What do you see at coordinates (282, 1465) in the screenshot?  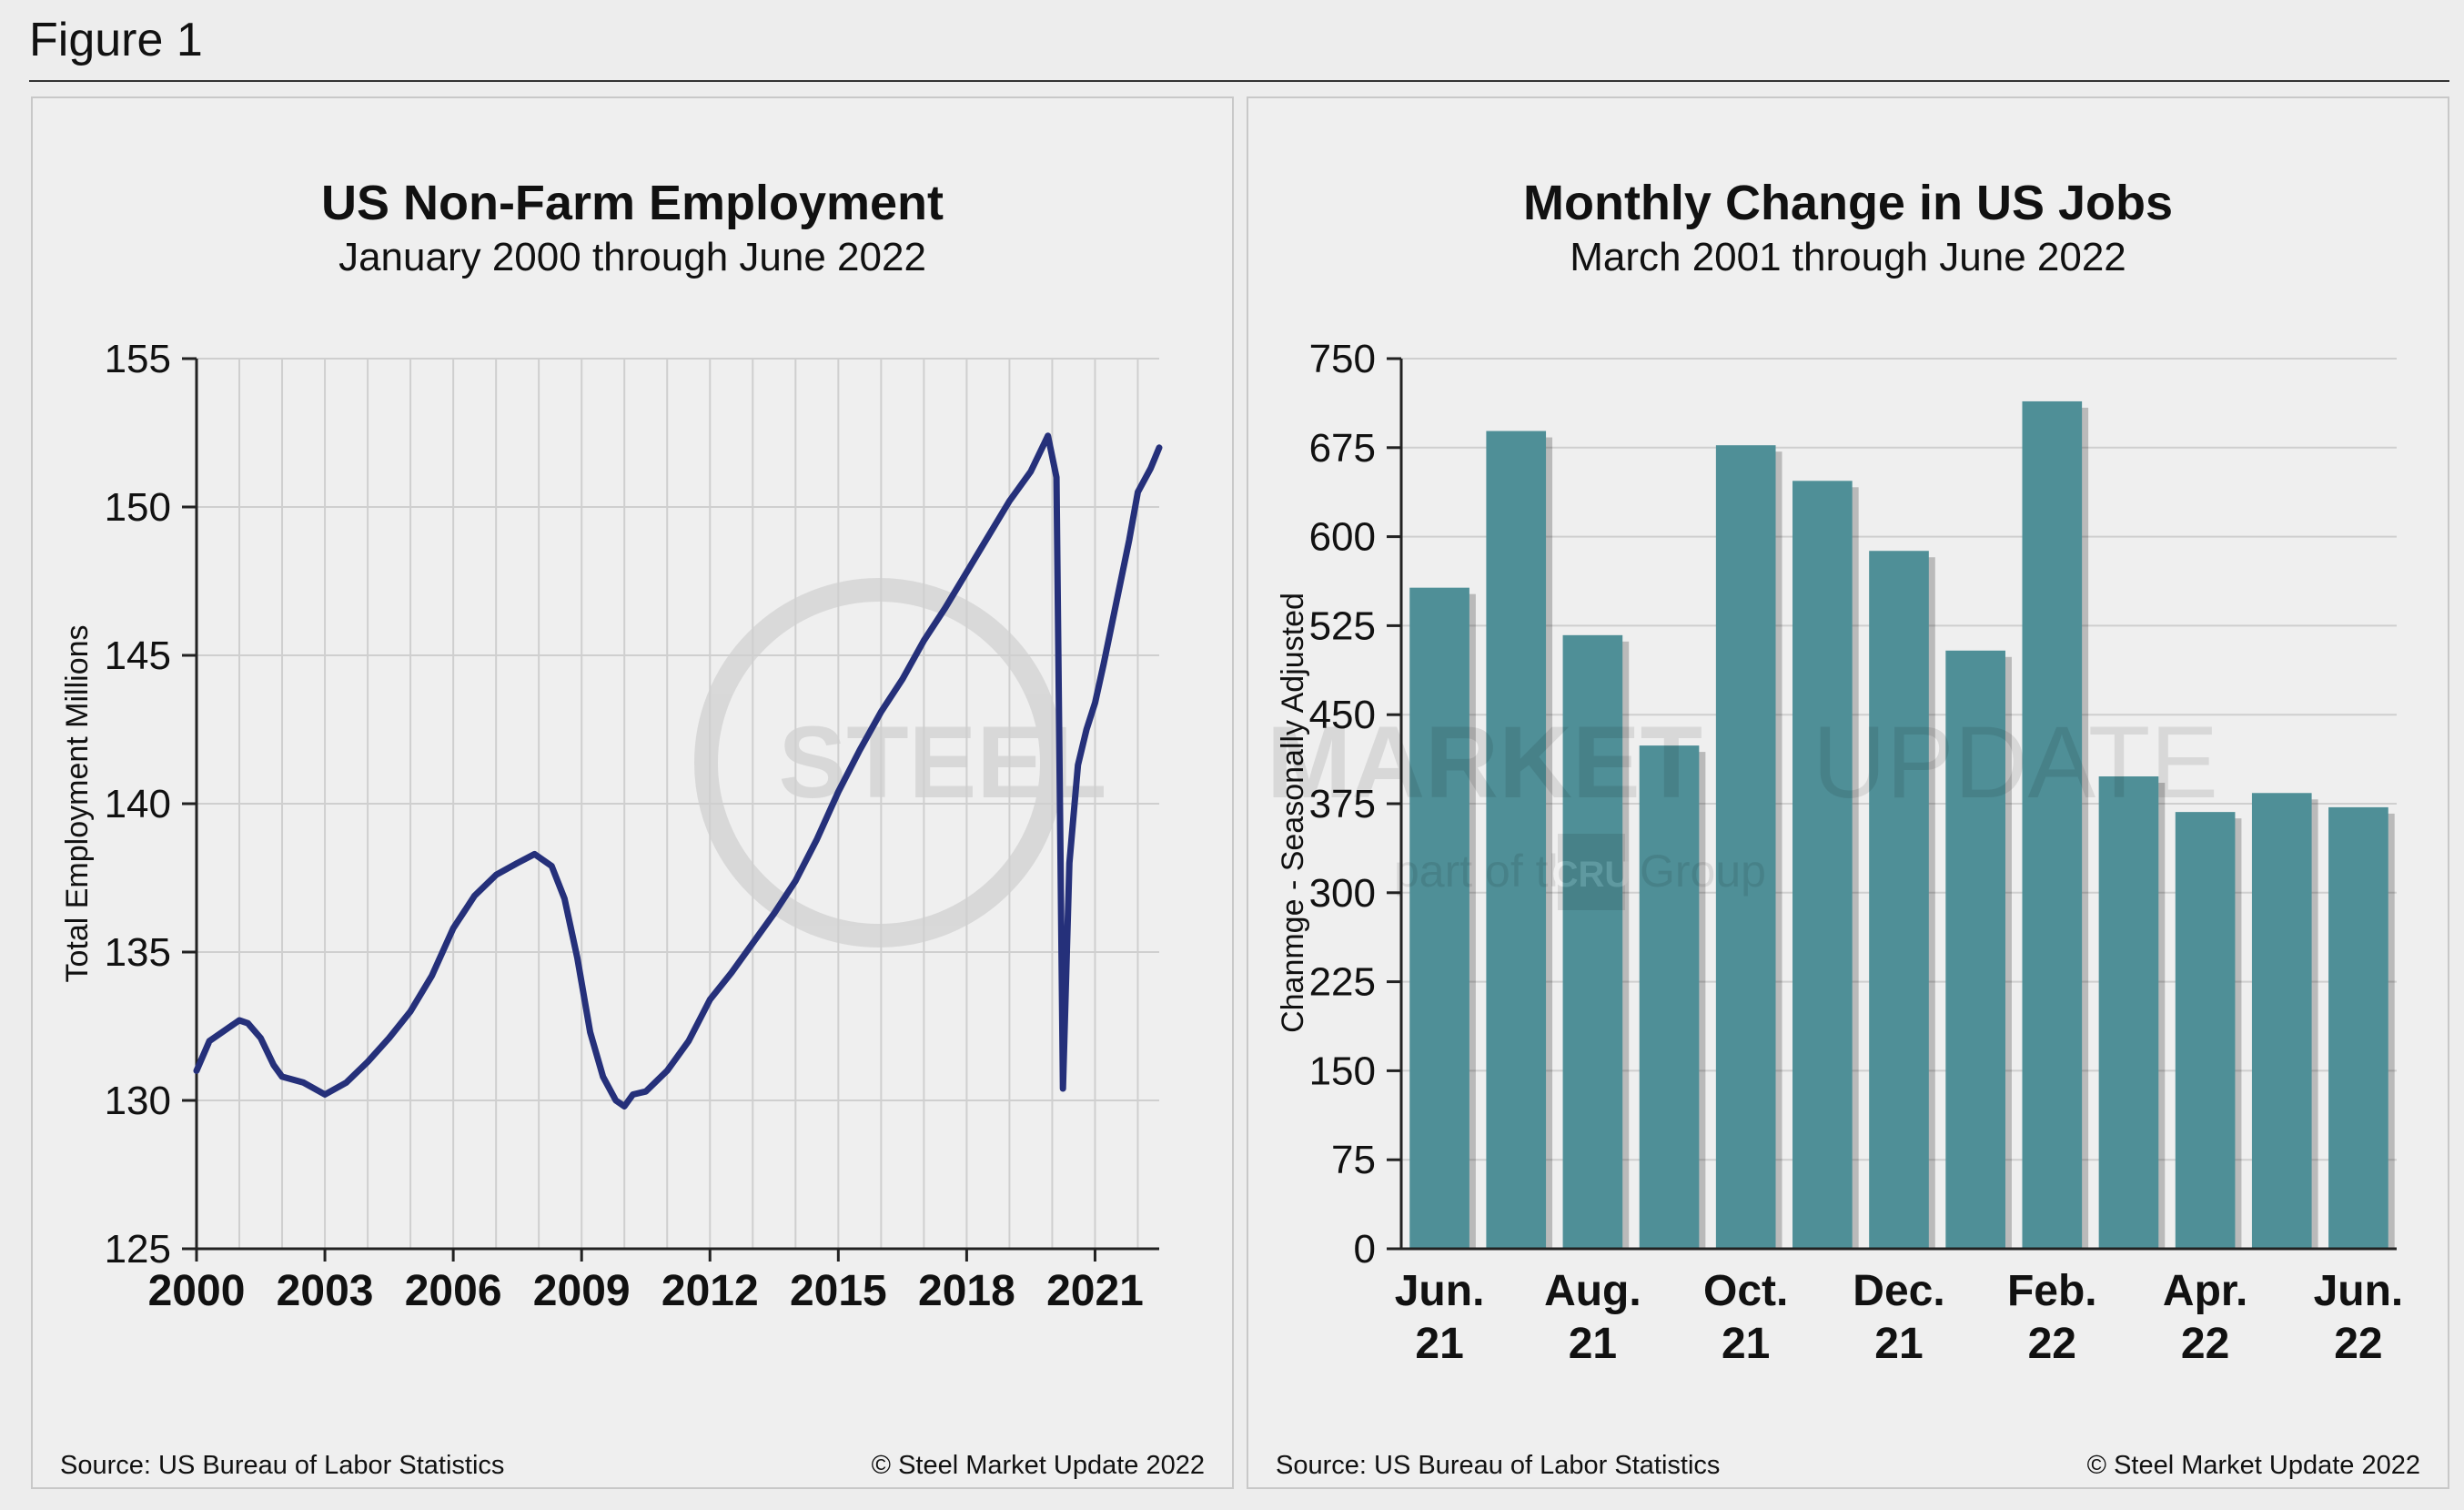 I see `employment-source: Source: US Bureau of Labor Statistics` at bounding box center [282, 1465].